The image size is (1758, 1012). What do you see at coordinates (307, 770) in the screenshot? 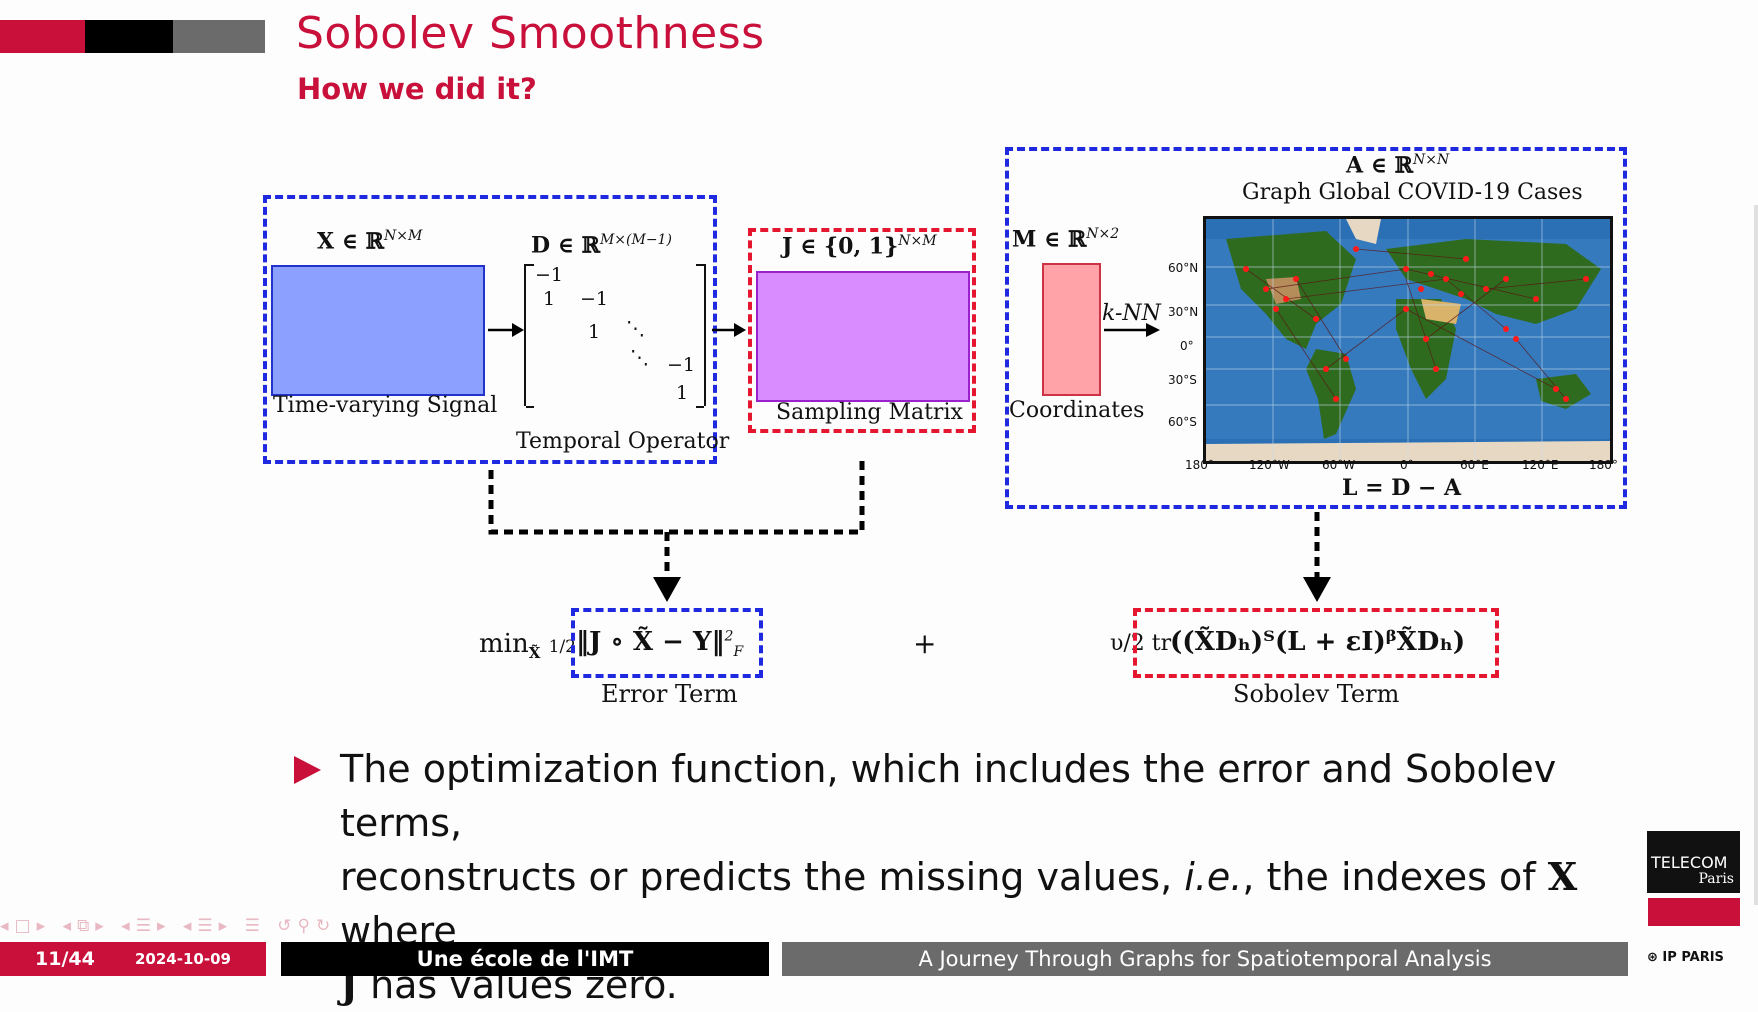
I see `bullet-marker-icon` at bounding box center [307, 770].